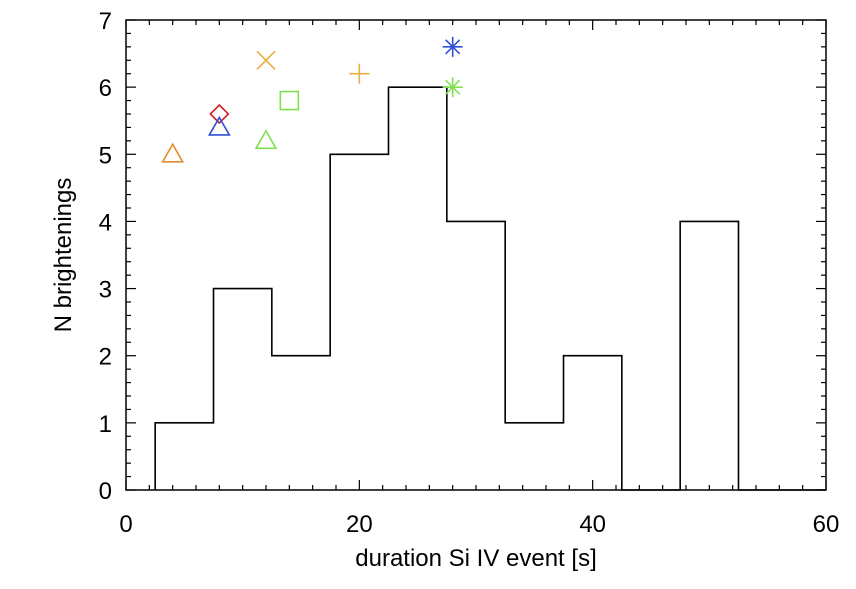 This screenshot has height=589, width=856. Describe the element at coordinates (826, 524) in the screenshot. I see `x-tick-label: 60` at that location.